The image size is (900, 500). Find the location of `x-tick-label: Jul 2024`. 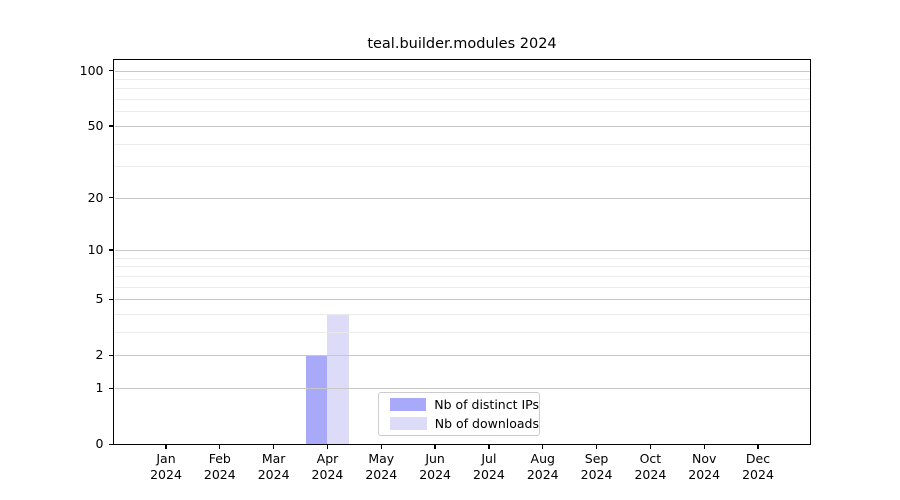

x-tick-label: Jul 2024 is located at coordinates (489, 466).